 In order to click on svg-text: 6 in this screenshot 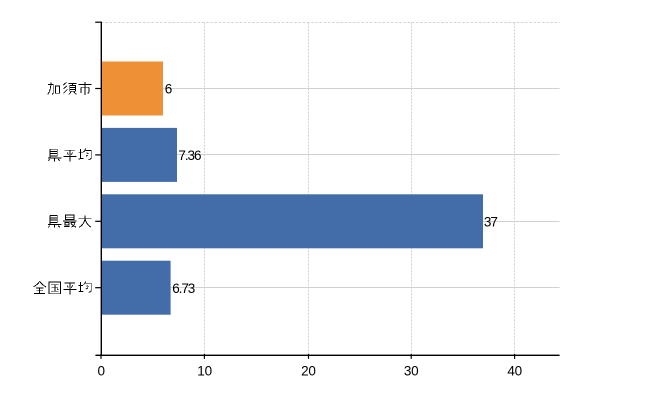, I will do `click(168, 89)`.